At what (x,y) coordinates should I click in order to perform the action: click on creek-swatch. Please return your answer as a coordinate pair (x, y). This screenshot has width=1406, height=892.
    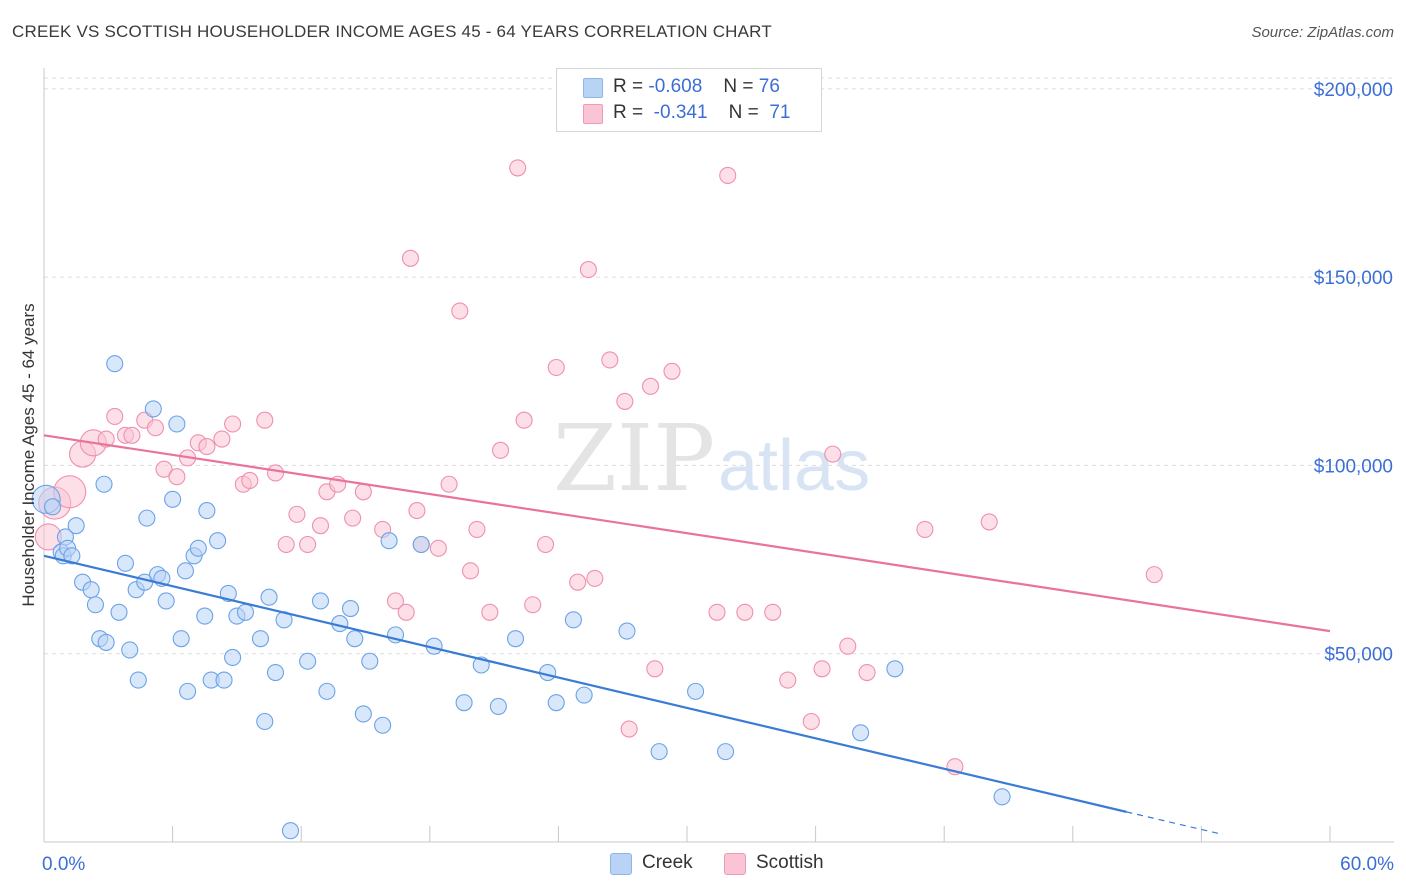
    Looking at the image, I should click on (593, 88).